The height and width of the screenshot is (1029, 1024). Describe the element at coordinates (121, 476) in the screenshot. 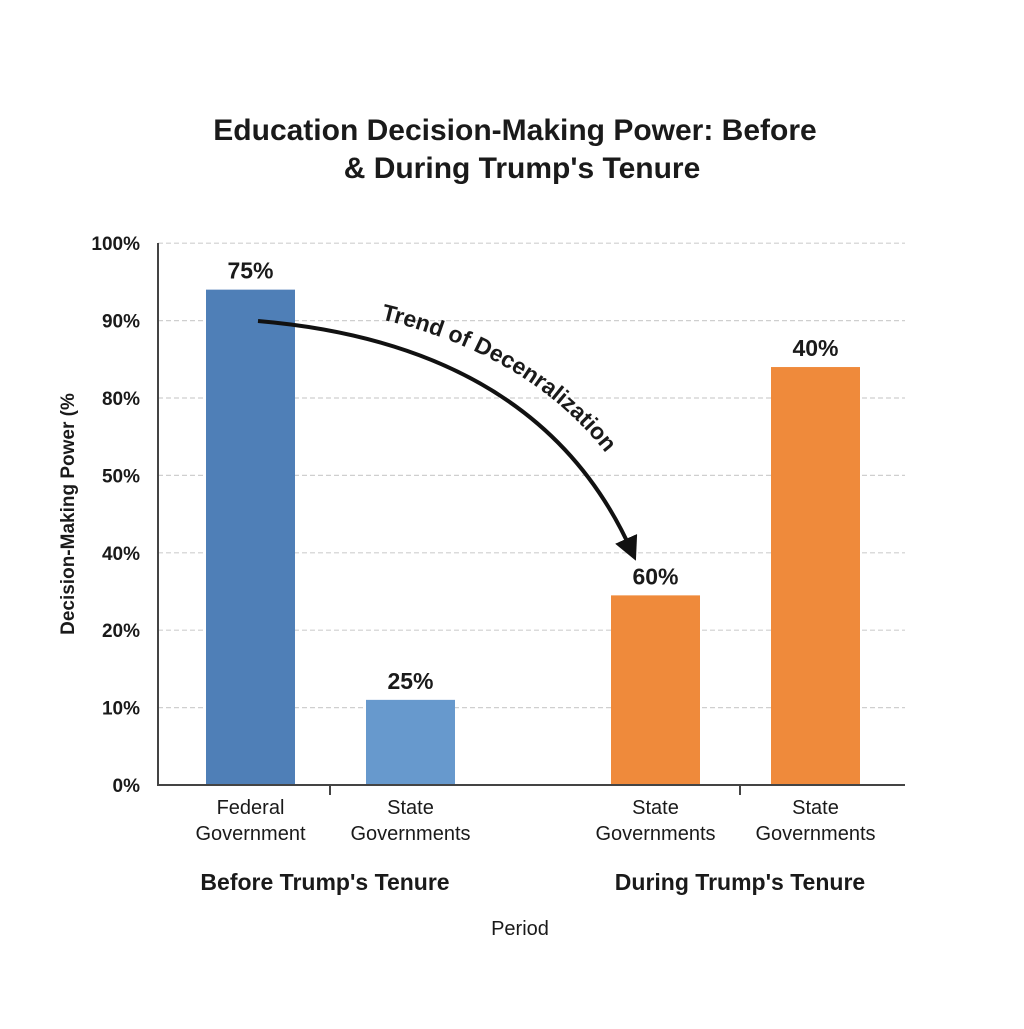

I see `y-tick-label: 50%` at that location.